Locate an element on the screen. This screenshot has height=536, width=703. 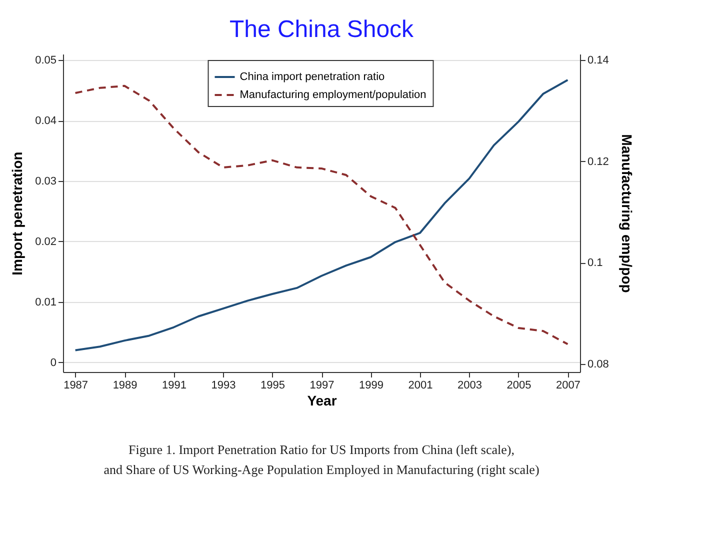
x-tick-label: 1993 is located at coordinates (223, 386).